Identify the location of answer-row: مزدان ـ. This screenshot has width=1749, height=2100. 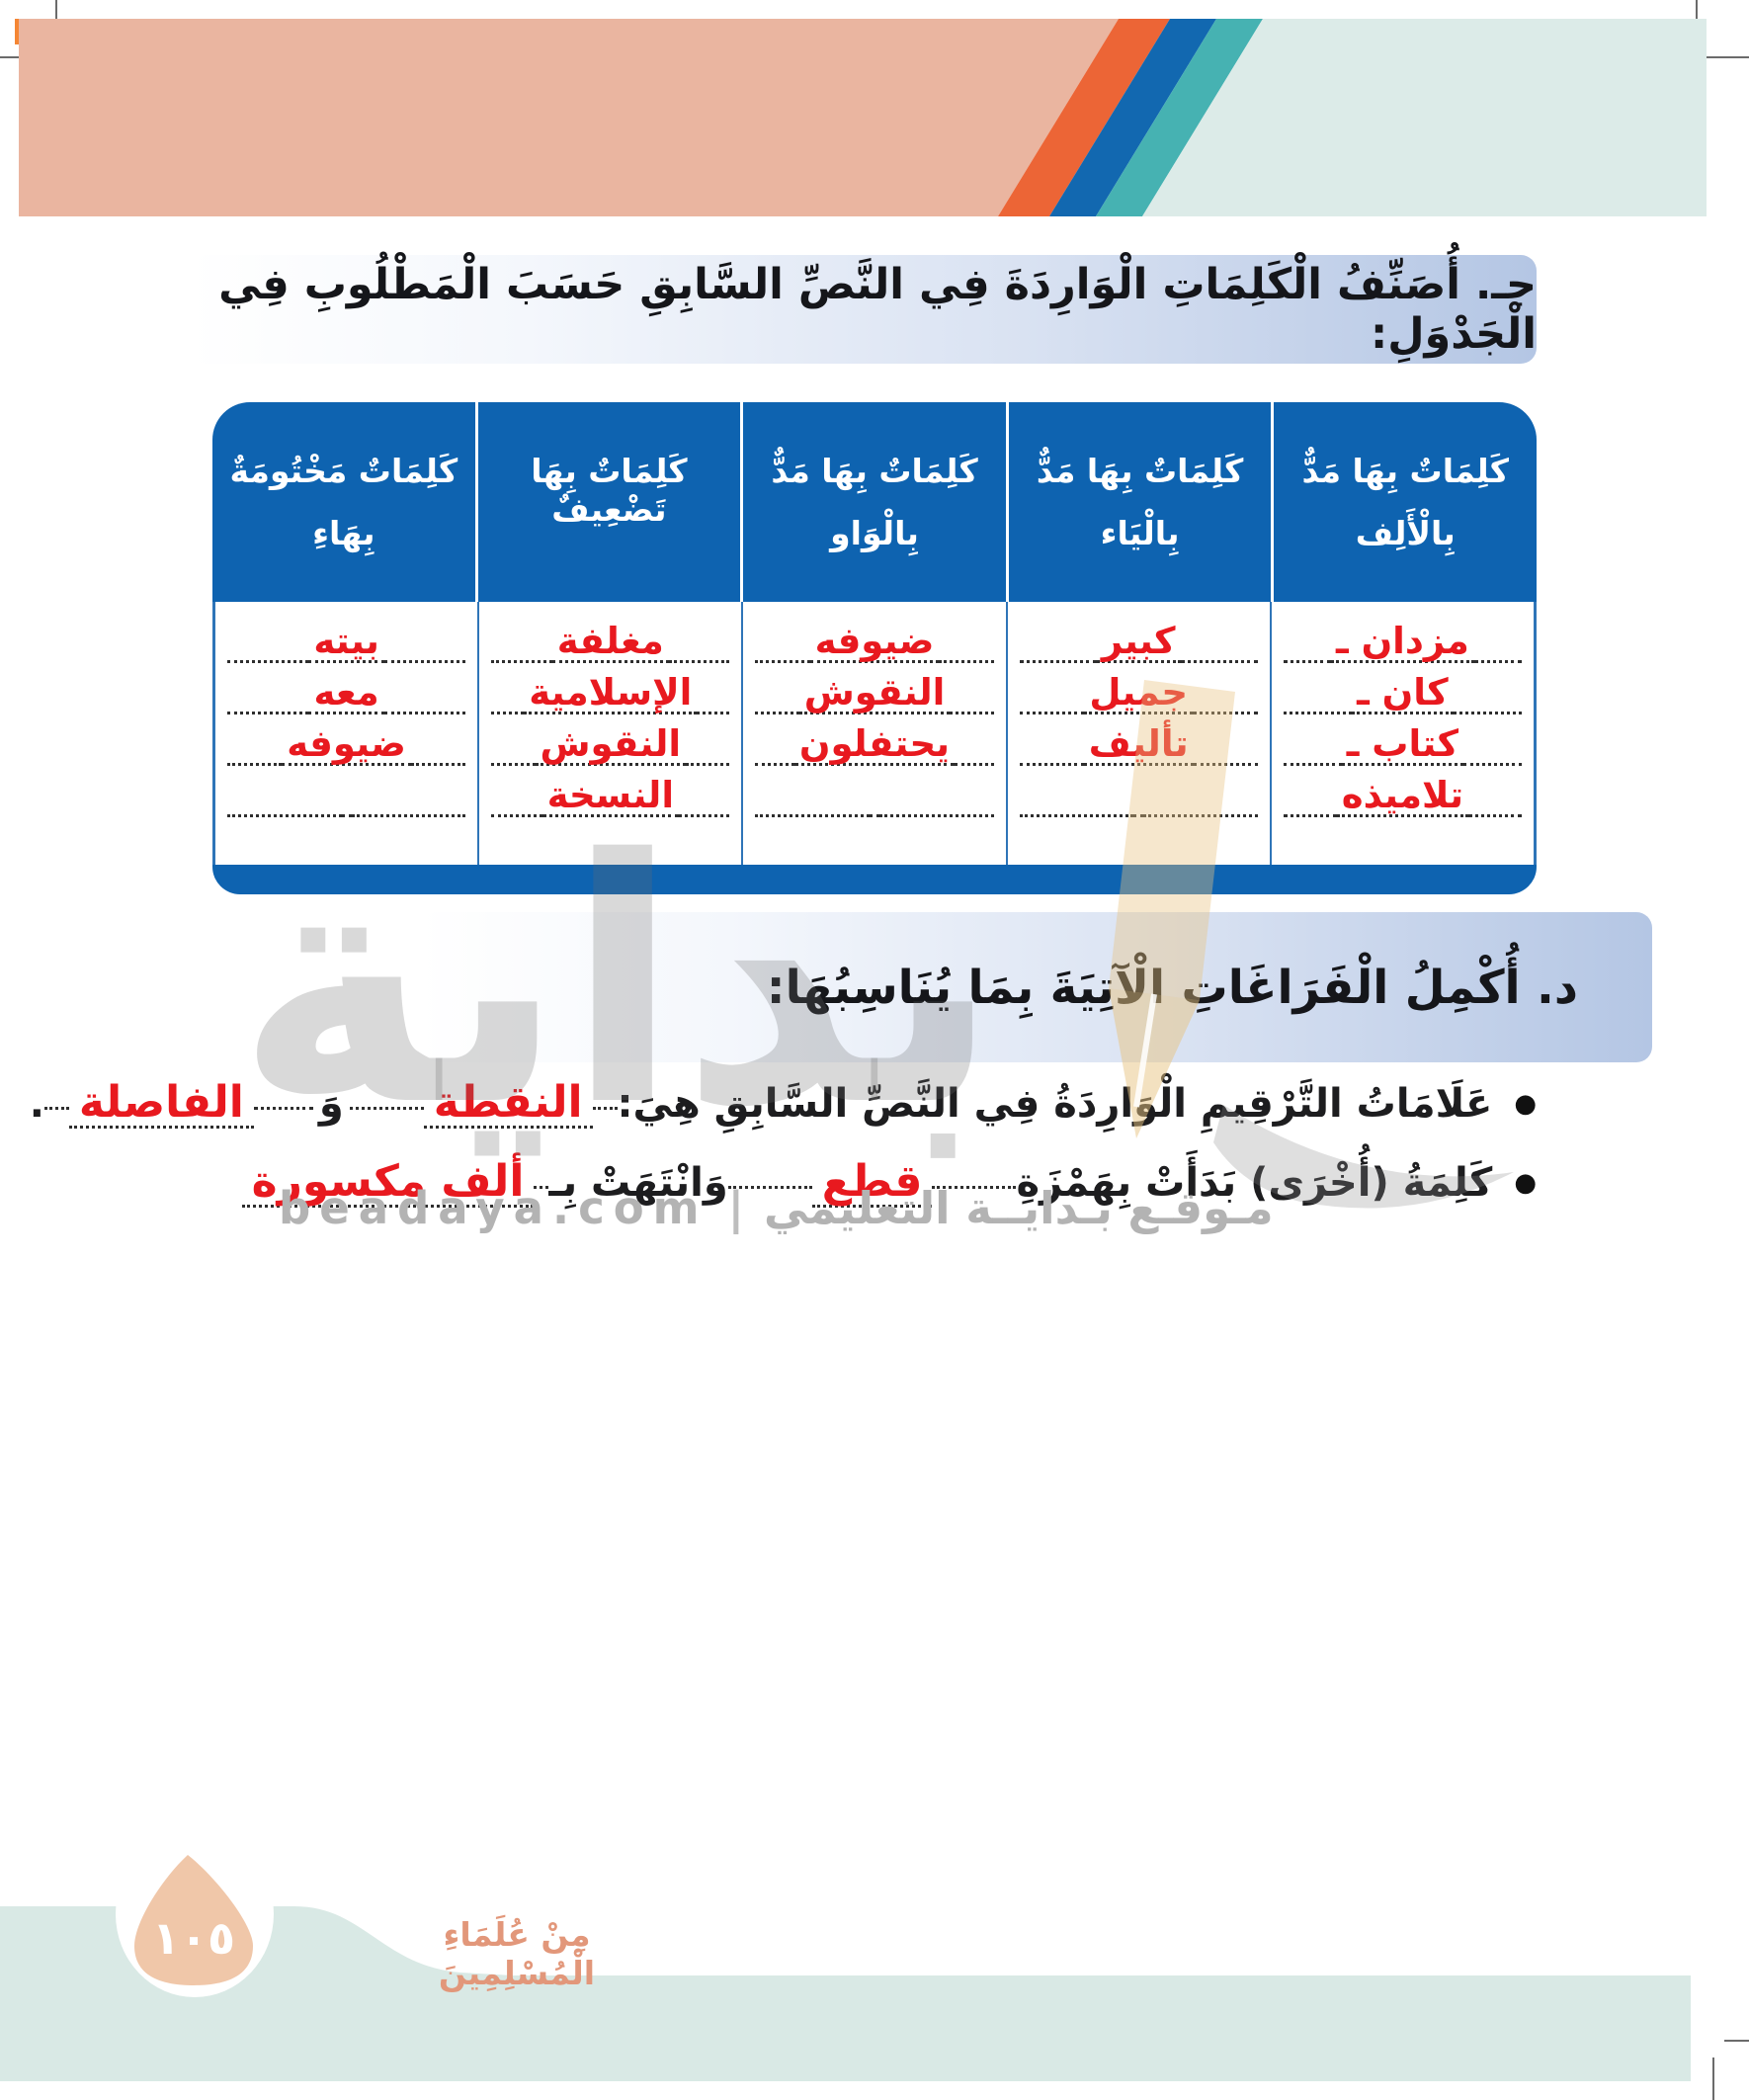
(1402, 637).